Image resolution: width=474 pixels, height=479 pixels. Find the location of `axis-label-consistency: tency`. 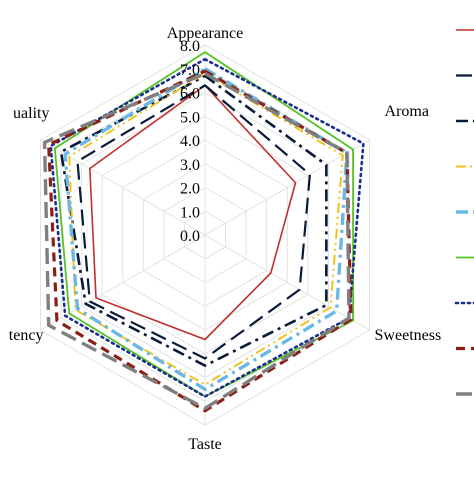

axis-label-consistency: tency is located at coordinates (26, 335).